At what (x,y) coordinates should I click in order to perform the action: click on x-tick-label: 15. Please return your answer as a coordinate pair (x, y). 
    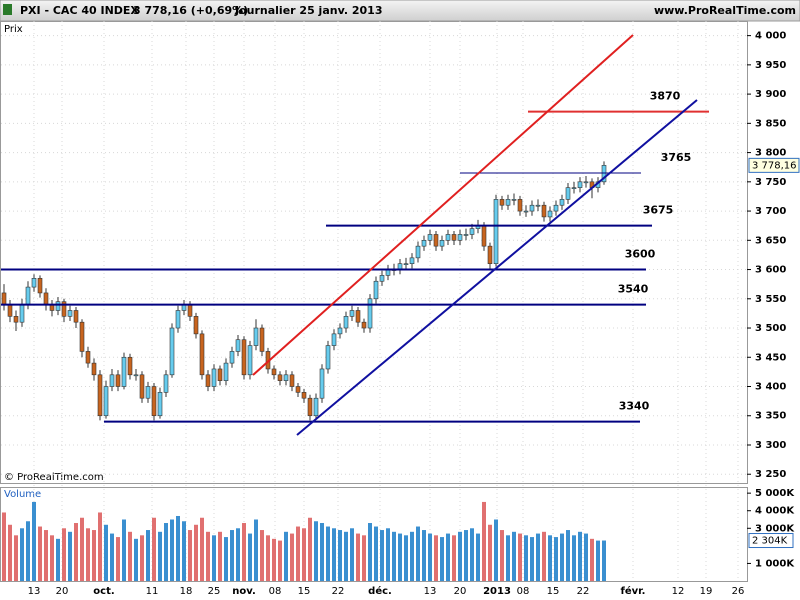
    Looking at the image, I should click on (553, 591).